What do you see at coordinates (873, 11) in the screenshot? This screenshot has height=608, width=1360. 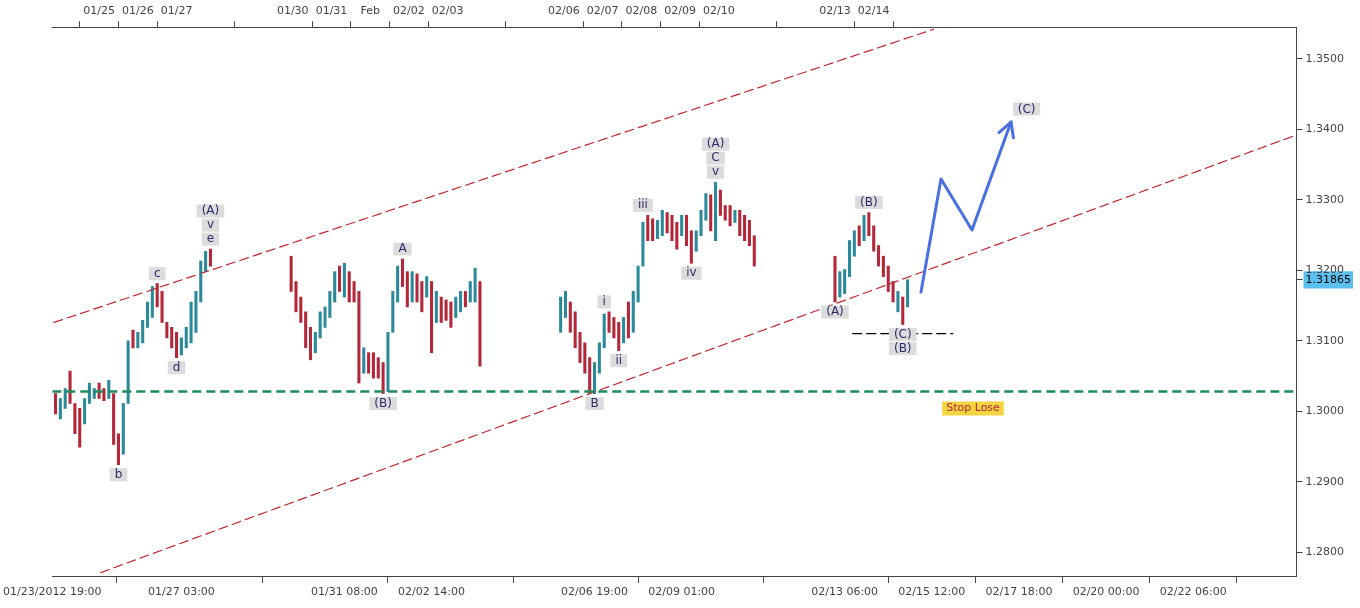 I see `x2-tick-label: 02/14` at bounding box center [873, 11].